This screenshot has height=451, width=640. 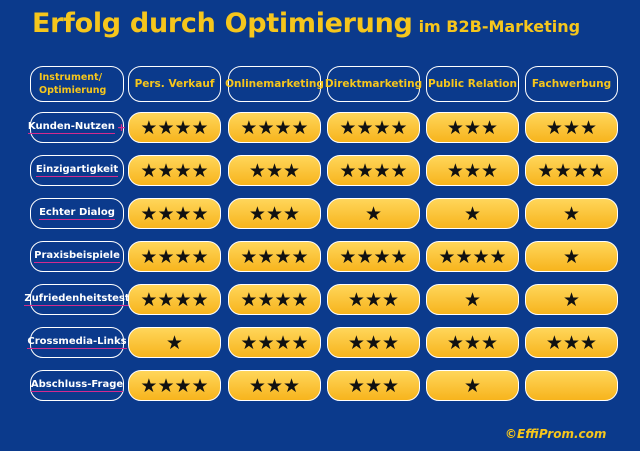 What do you see at coordinates (571, 385) in the screenshot?
I see `rating-cell` at bounding box center [571, 385].